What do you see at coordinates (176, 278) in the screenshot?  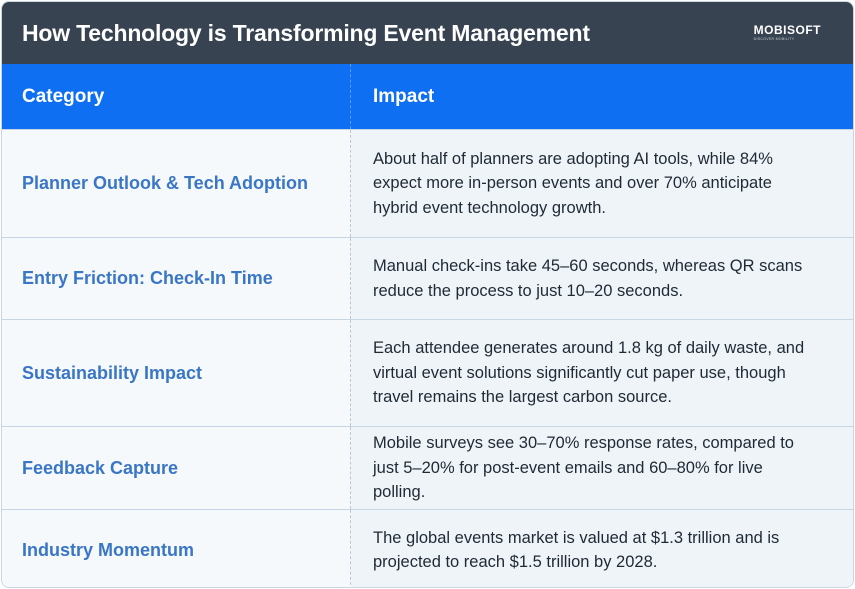 I see `category-cell: Entry Friction: Check-In Time` at bounding box center [176, 278].